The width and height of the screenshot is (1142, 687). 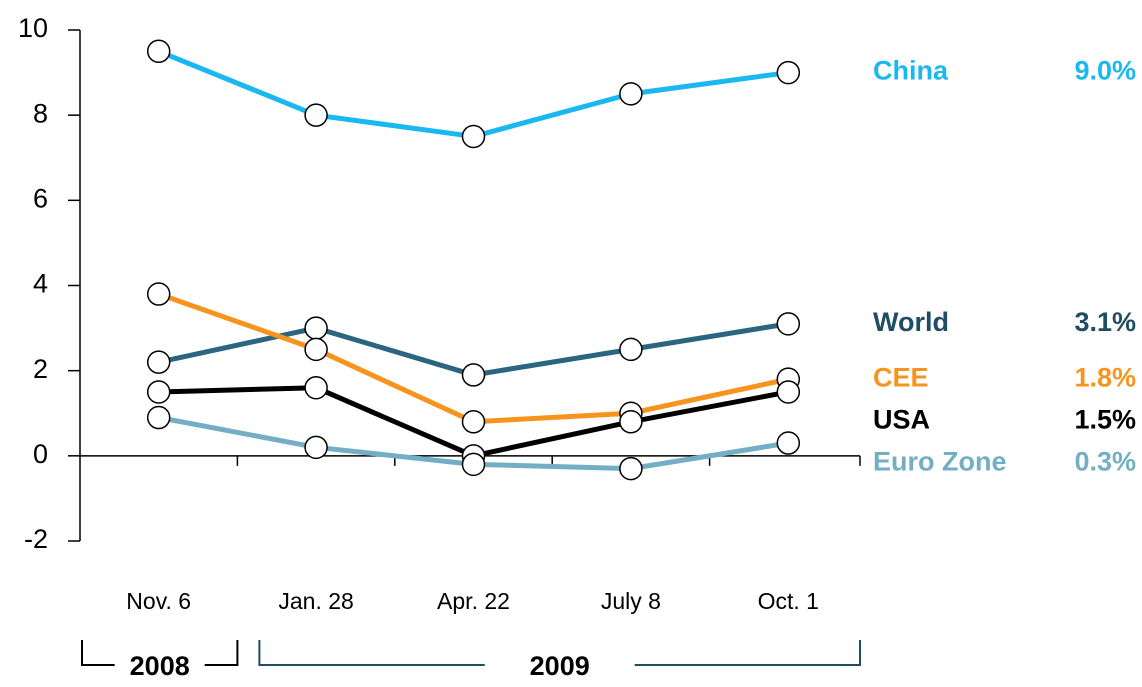 I want to click on legend-label: World, so click(x=911, y=322).